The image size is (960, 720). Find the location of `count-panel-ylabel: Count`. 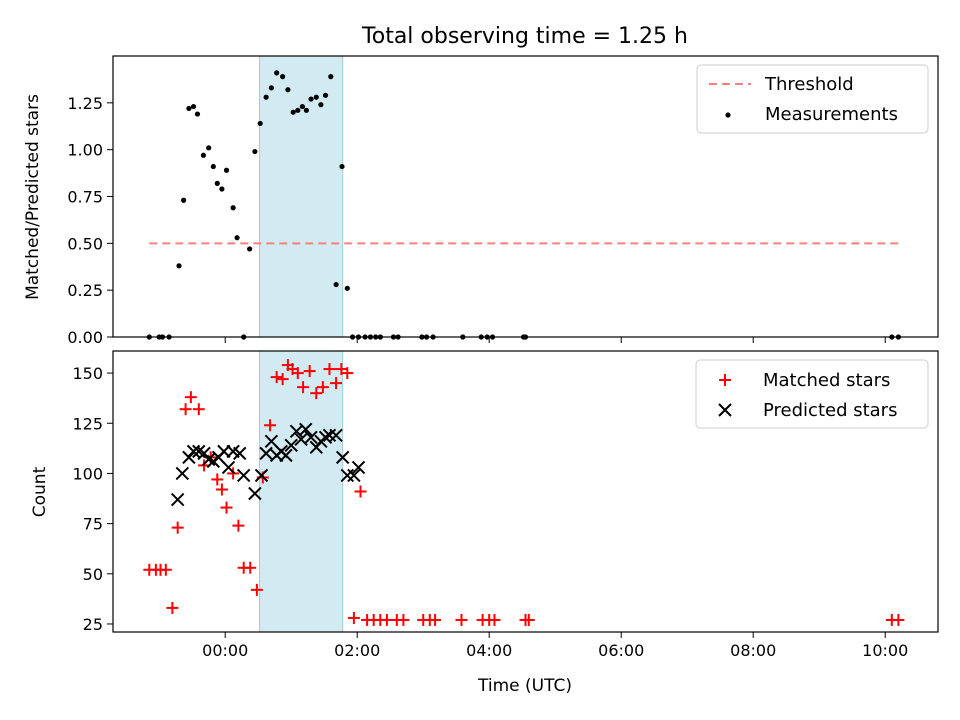

count-panel-ylabel: Count is located at coordinates (40, 491).